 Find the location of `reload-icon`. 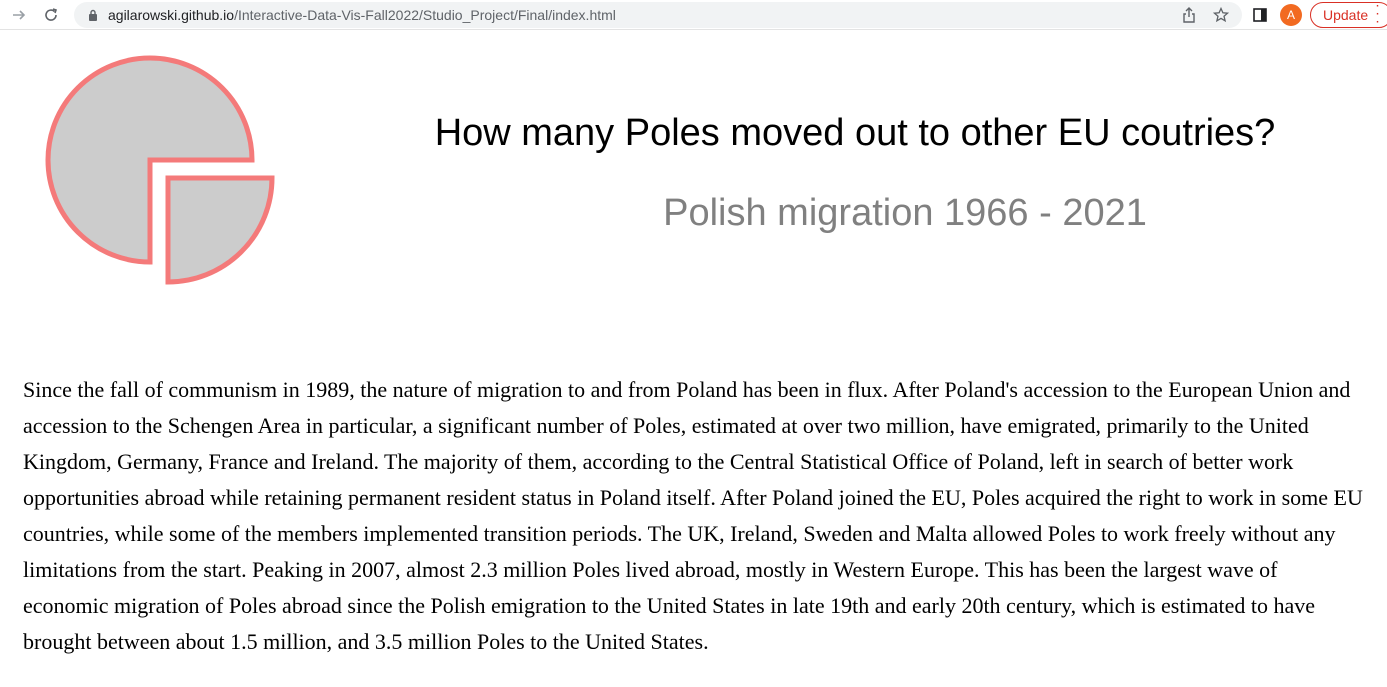

reload-icon is located at coordinates (51, 15).